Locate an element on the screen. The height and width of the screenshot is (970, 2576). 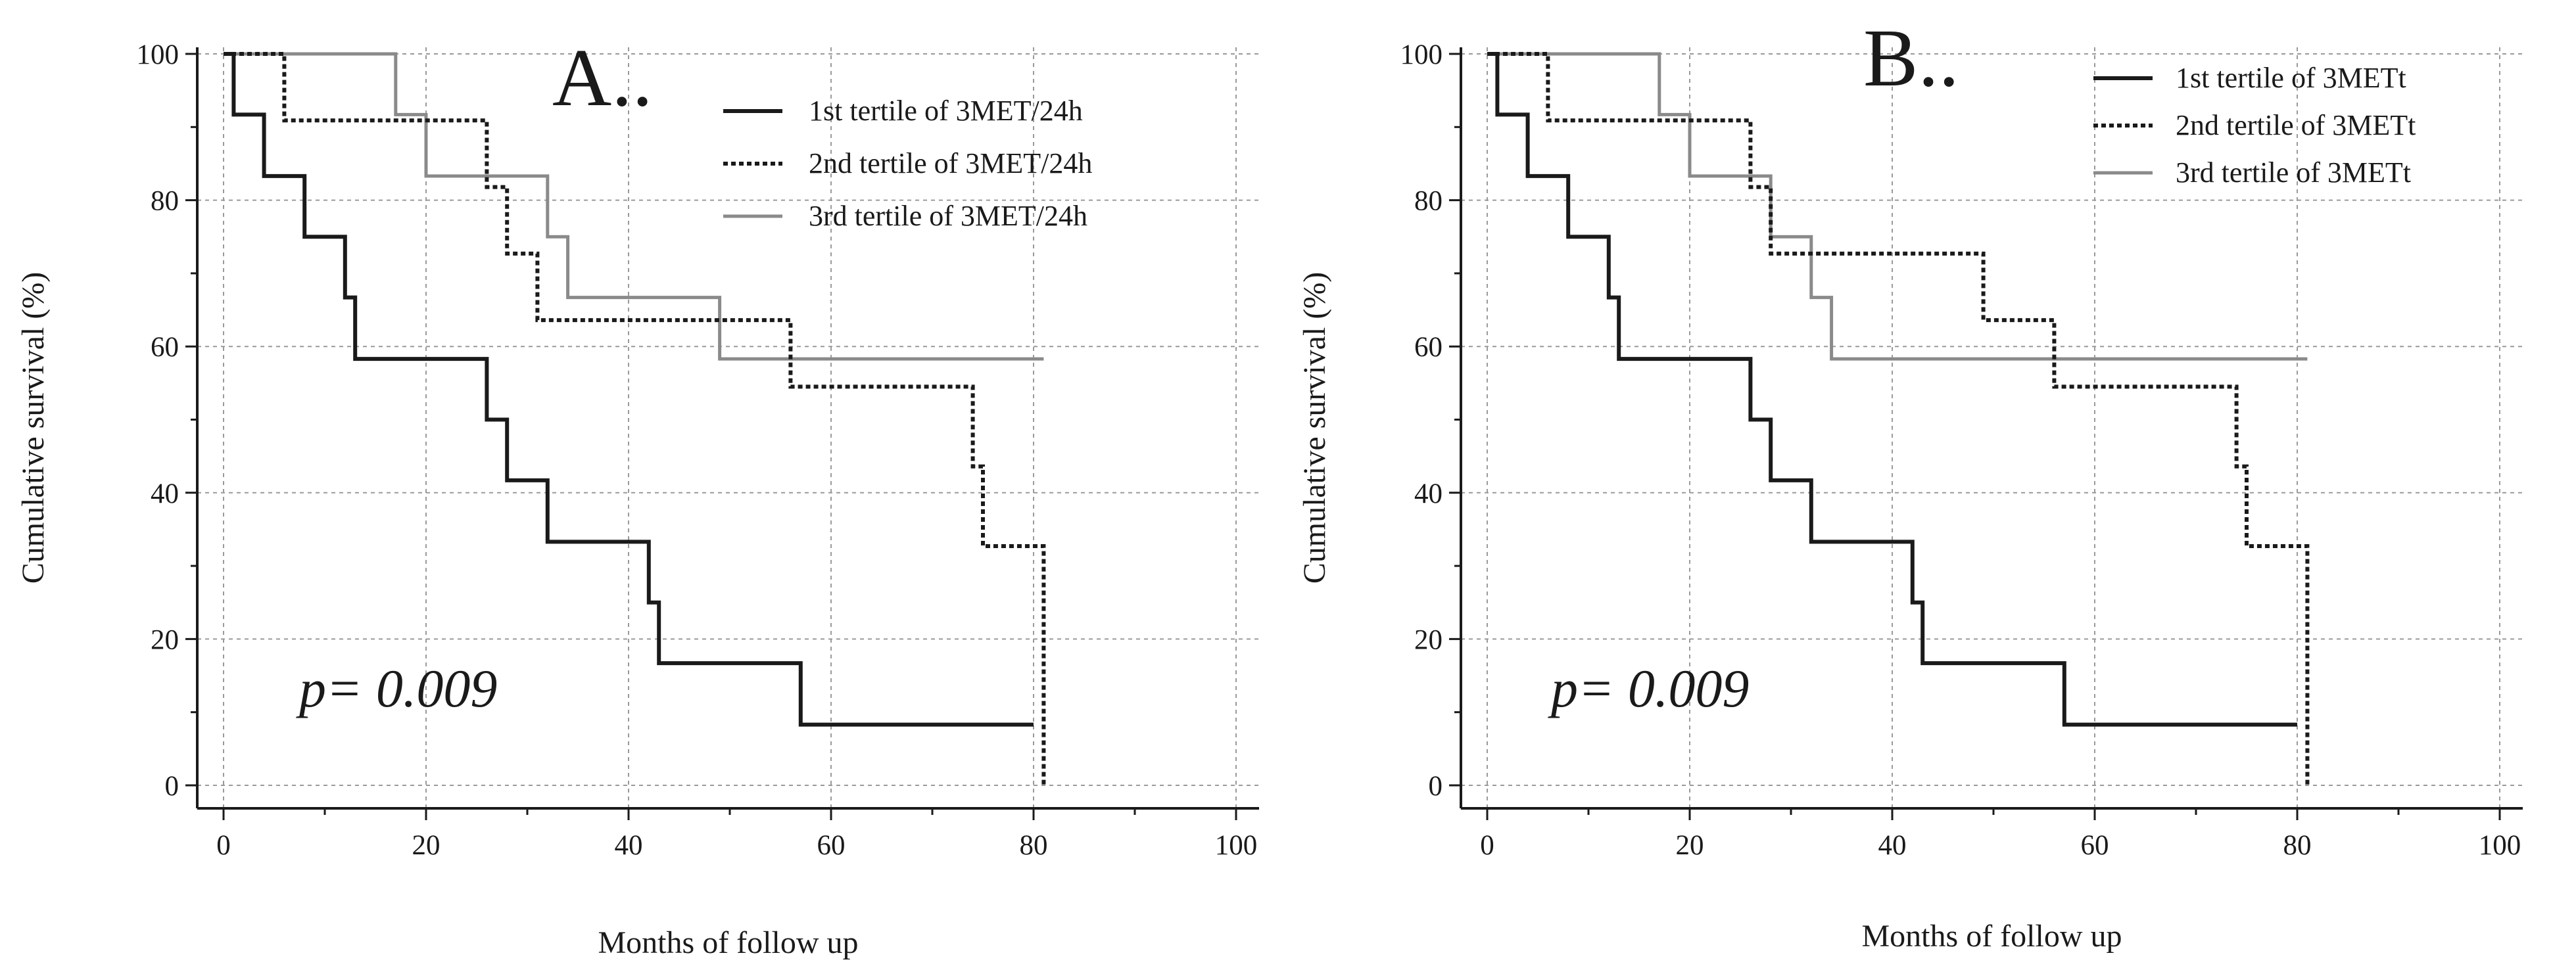
legend-label-1: 1st tertile of 3MET/24h is located at coordinates (946, 111).